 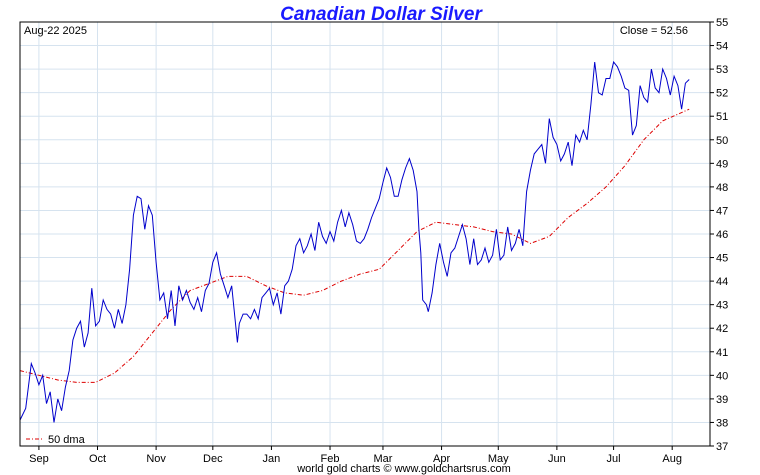 I want to click on date-label: Aug-22 2025, so click(x=55, y=31).